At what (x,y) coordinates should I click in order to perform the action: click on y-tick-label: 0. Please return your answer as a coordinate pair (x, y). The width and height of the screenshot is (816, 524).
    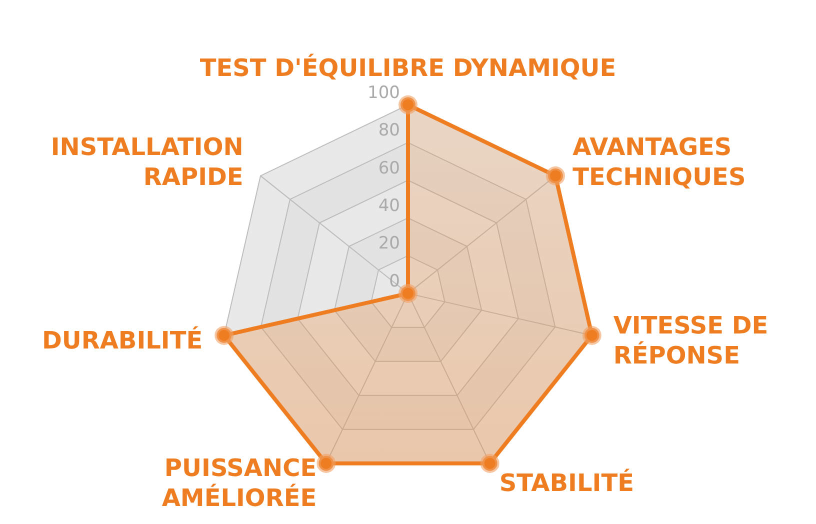
    Looking at the image, I should click on (394, 281).